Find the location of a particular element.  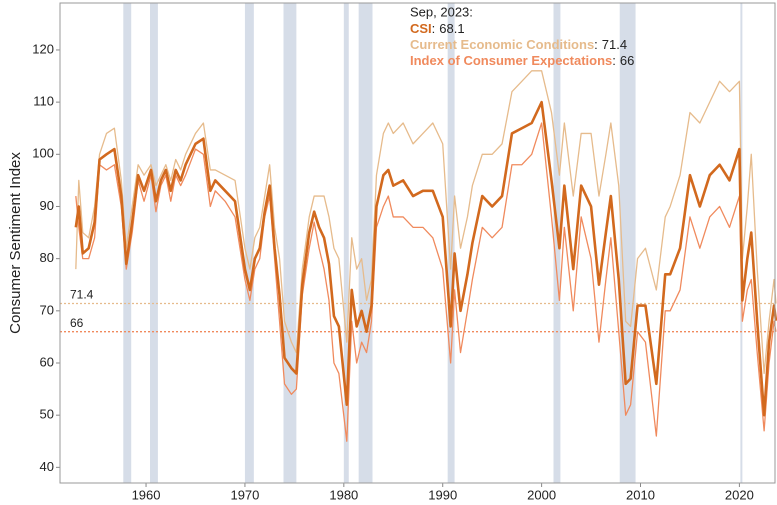

y-tick-label: 40 is located at coordinates (47, 466).